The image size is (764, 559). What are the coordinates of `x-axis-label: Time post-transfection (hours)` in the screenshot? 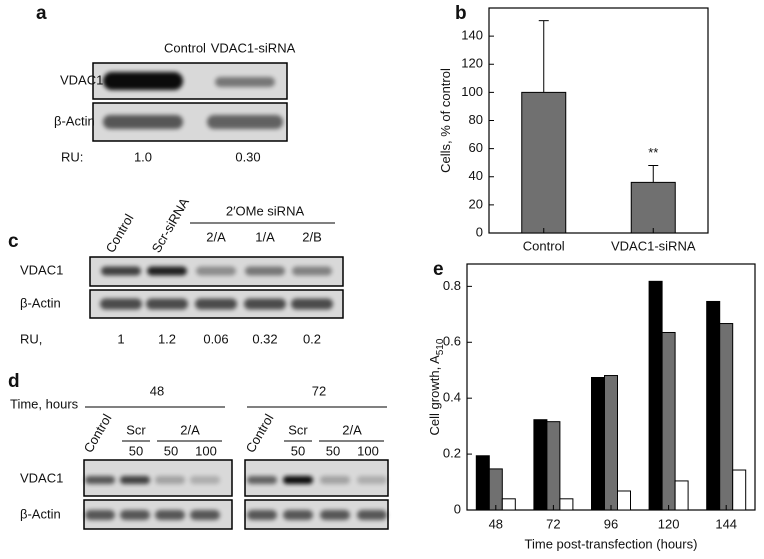 It's located at (611, 543).